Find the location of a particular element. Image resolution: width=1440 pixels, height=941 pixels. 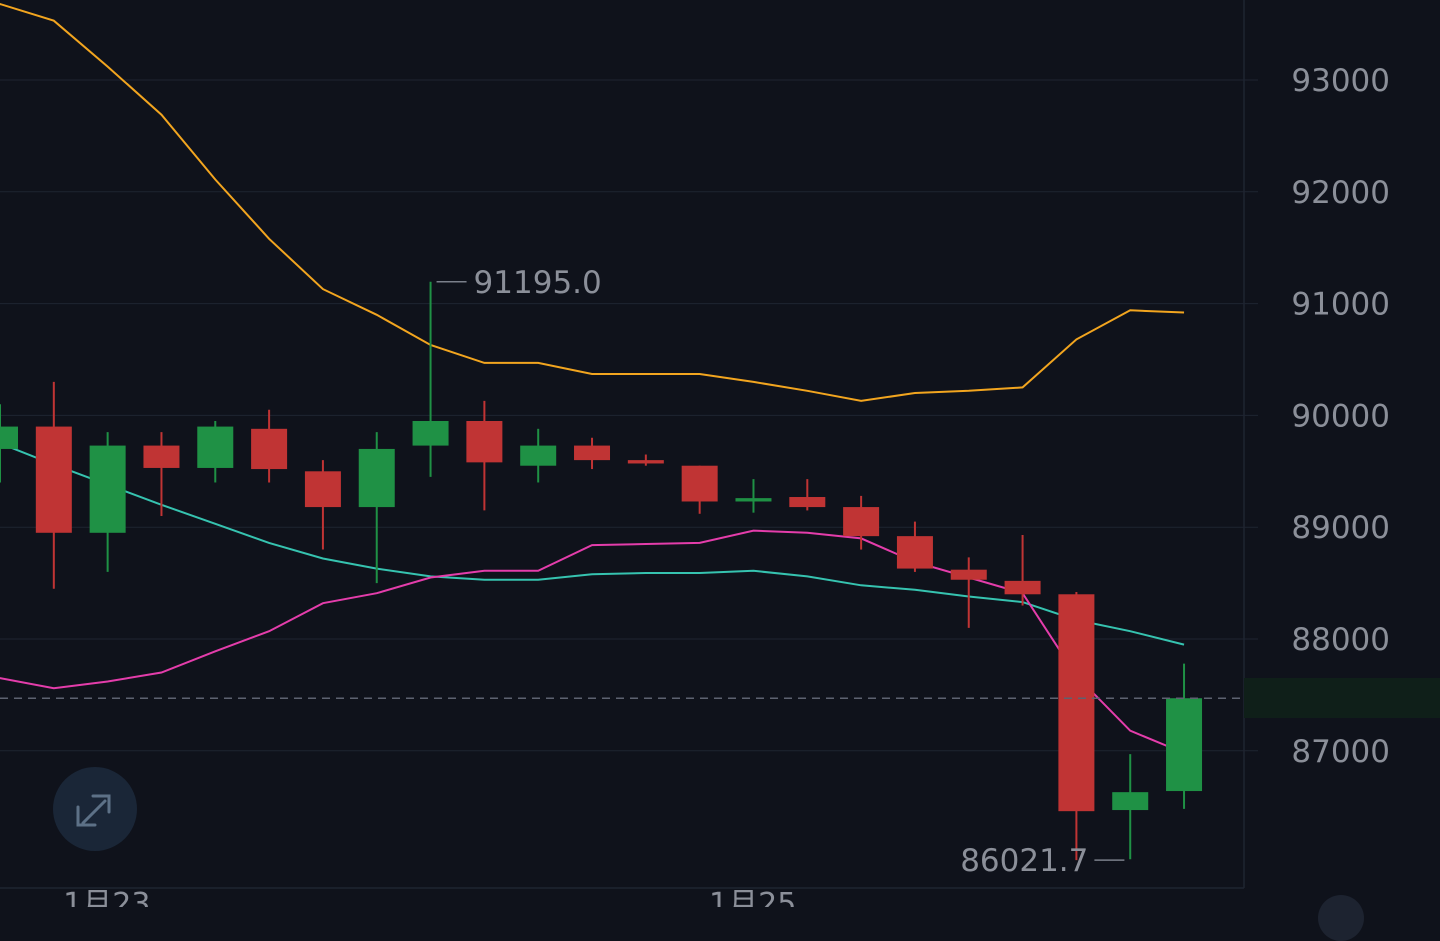

price-tick-label: 87000 is located at coordinates (1340, 752).